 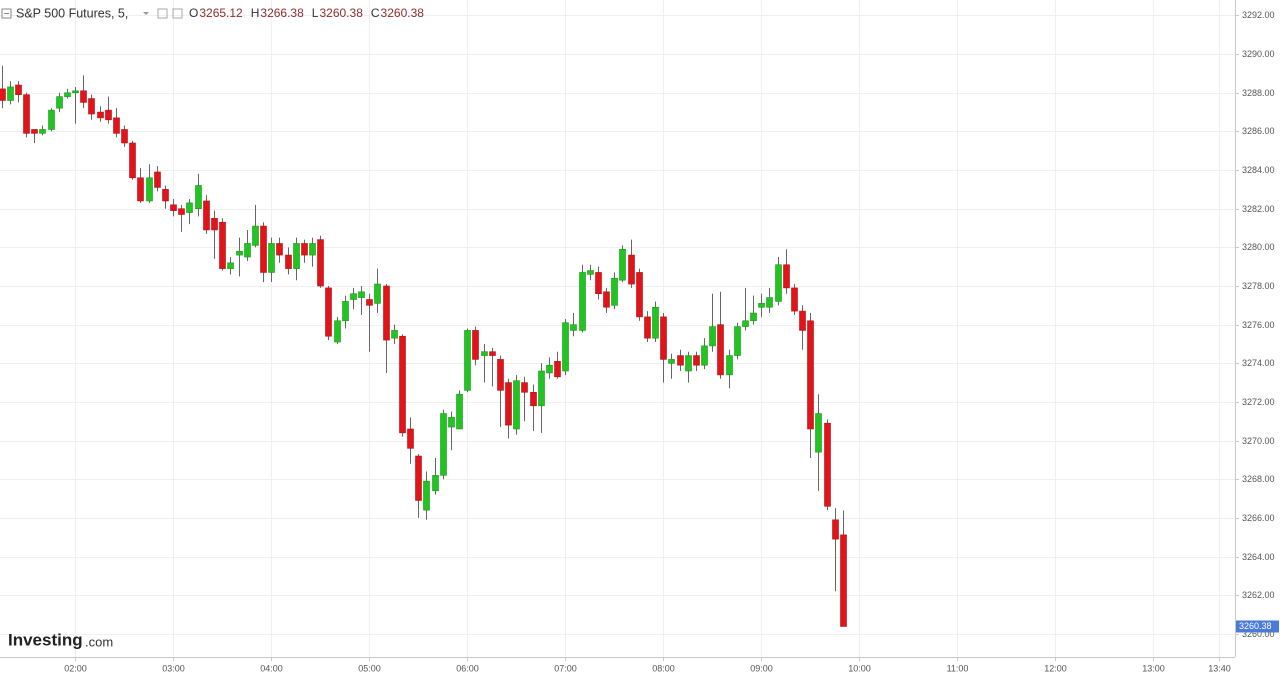 What do you see at coordinates (315, 13) in the screenshot?
I see `ohlc-key: L` at bounding box center [315, 13].